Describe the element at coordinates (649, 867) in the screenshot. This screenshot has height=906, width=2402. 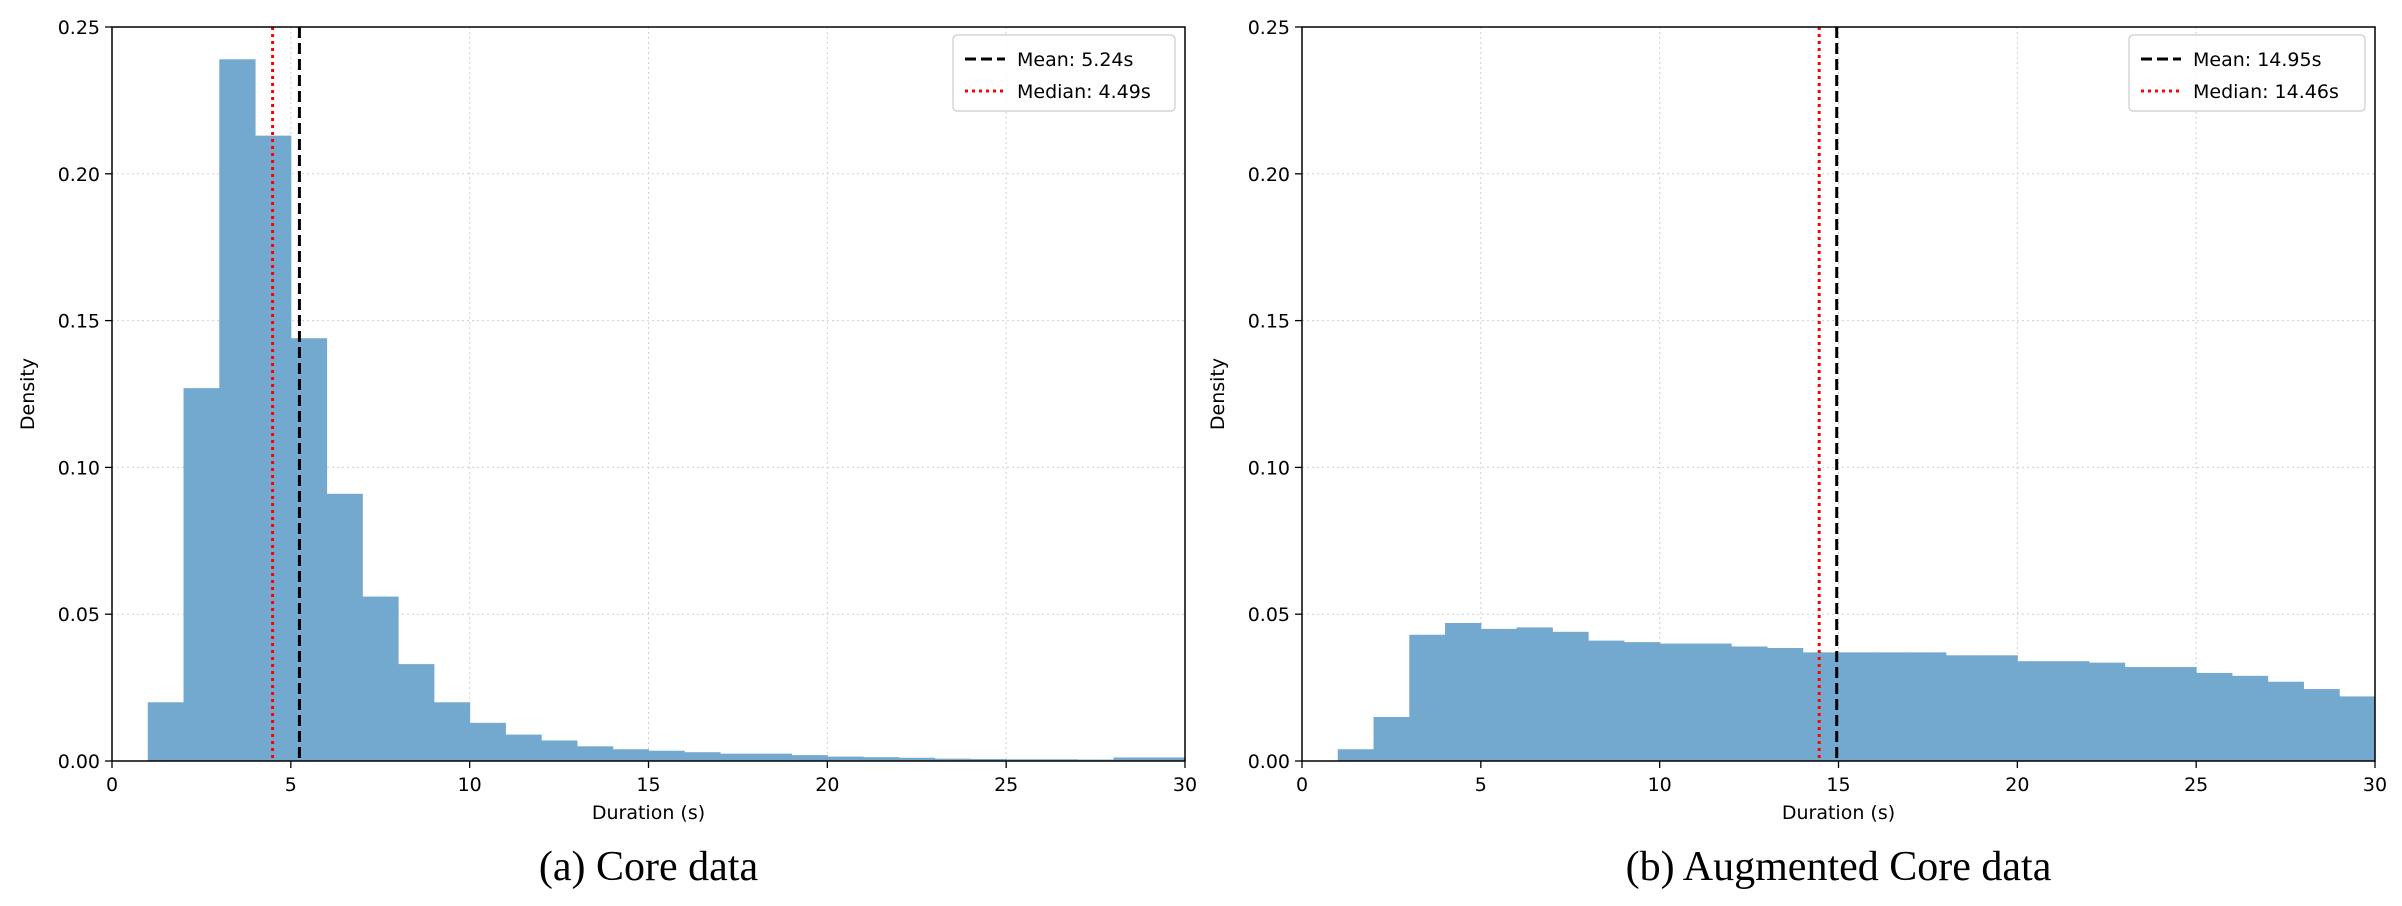
I see `panel-caption: (a) Core data` at that location.